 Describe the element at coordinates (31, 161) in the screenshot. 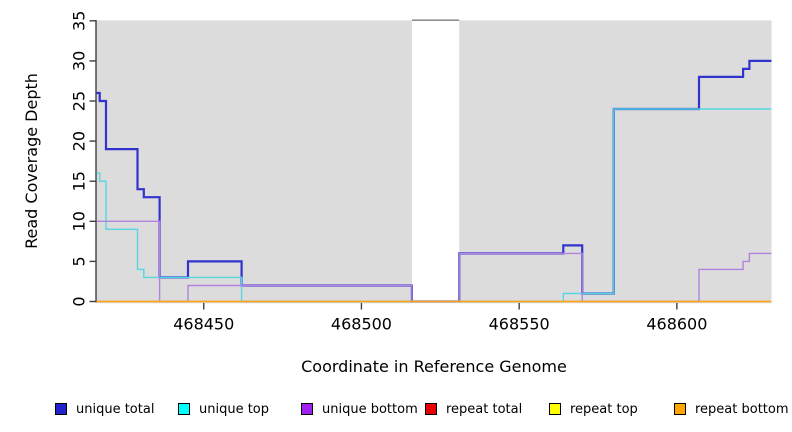

I see `y-axis-title: Read Coverage Depth` at that location.